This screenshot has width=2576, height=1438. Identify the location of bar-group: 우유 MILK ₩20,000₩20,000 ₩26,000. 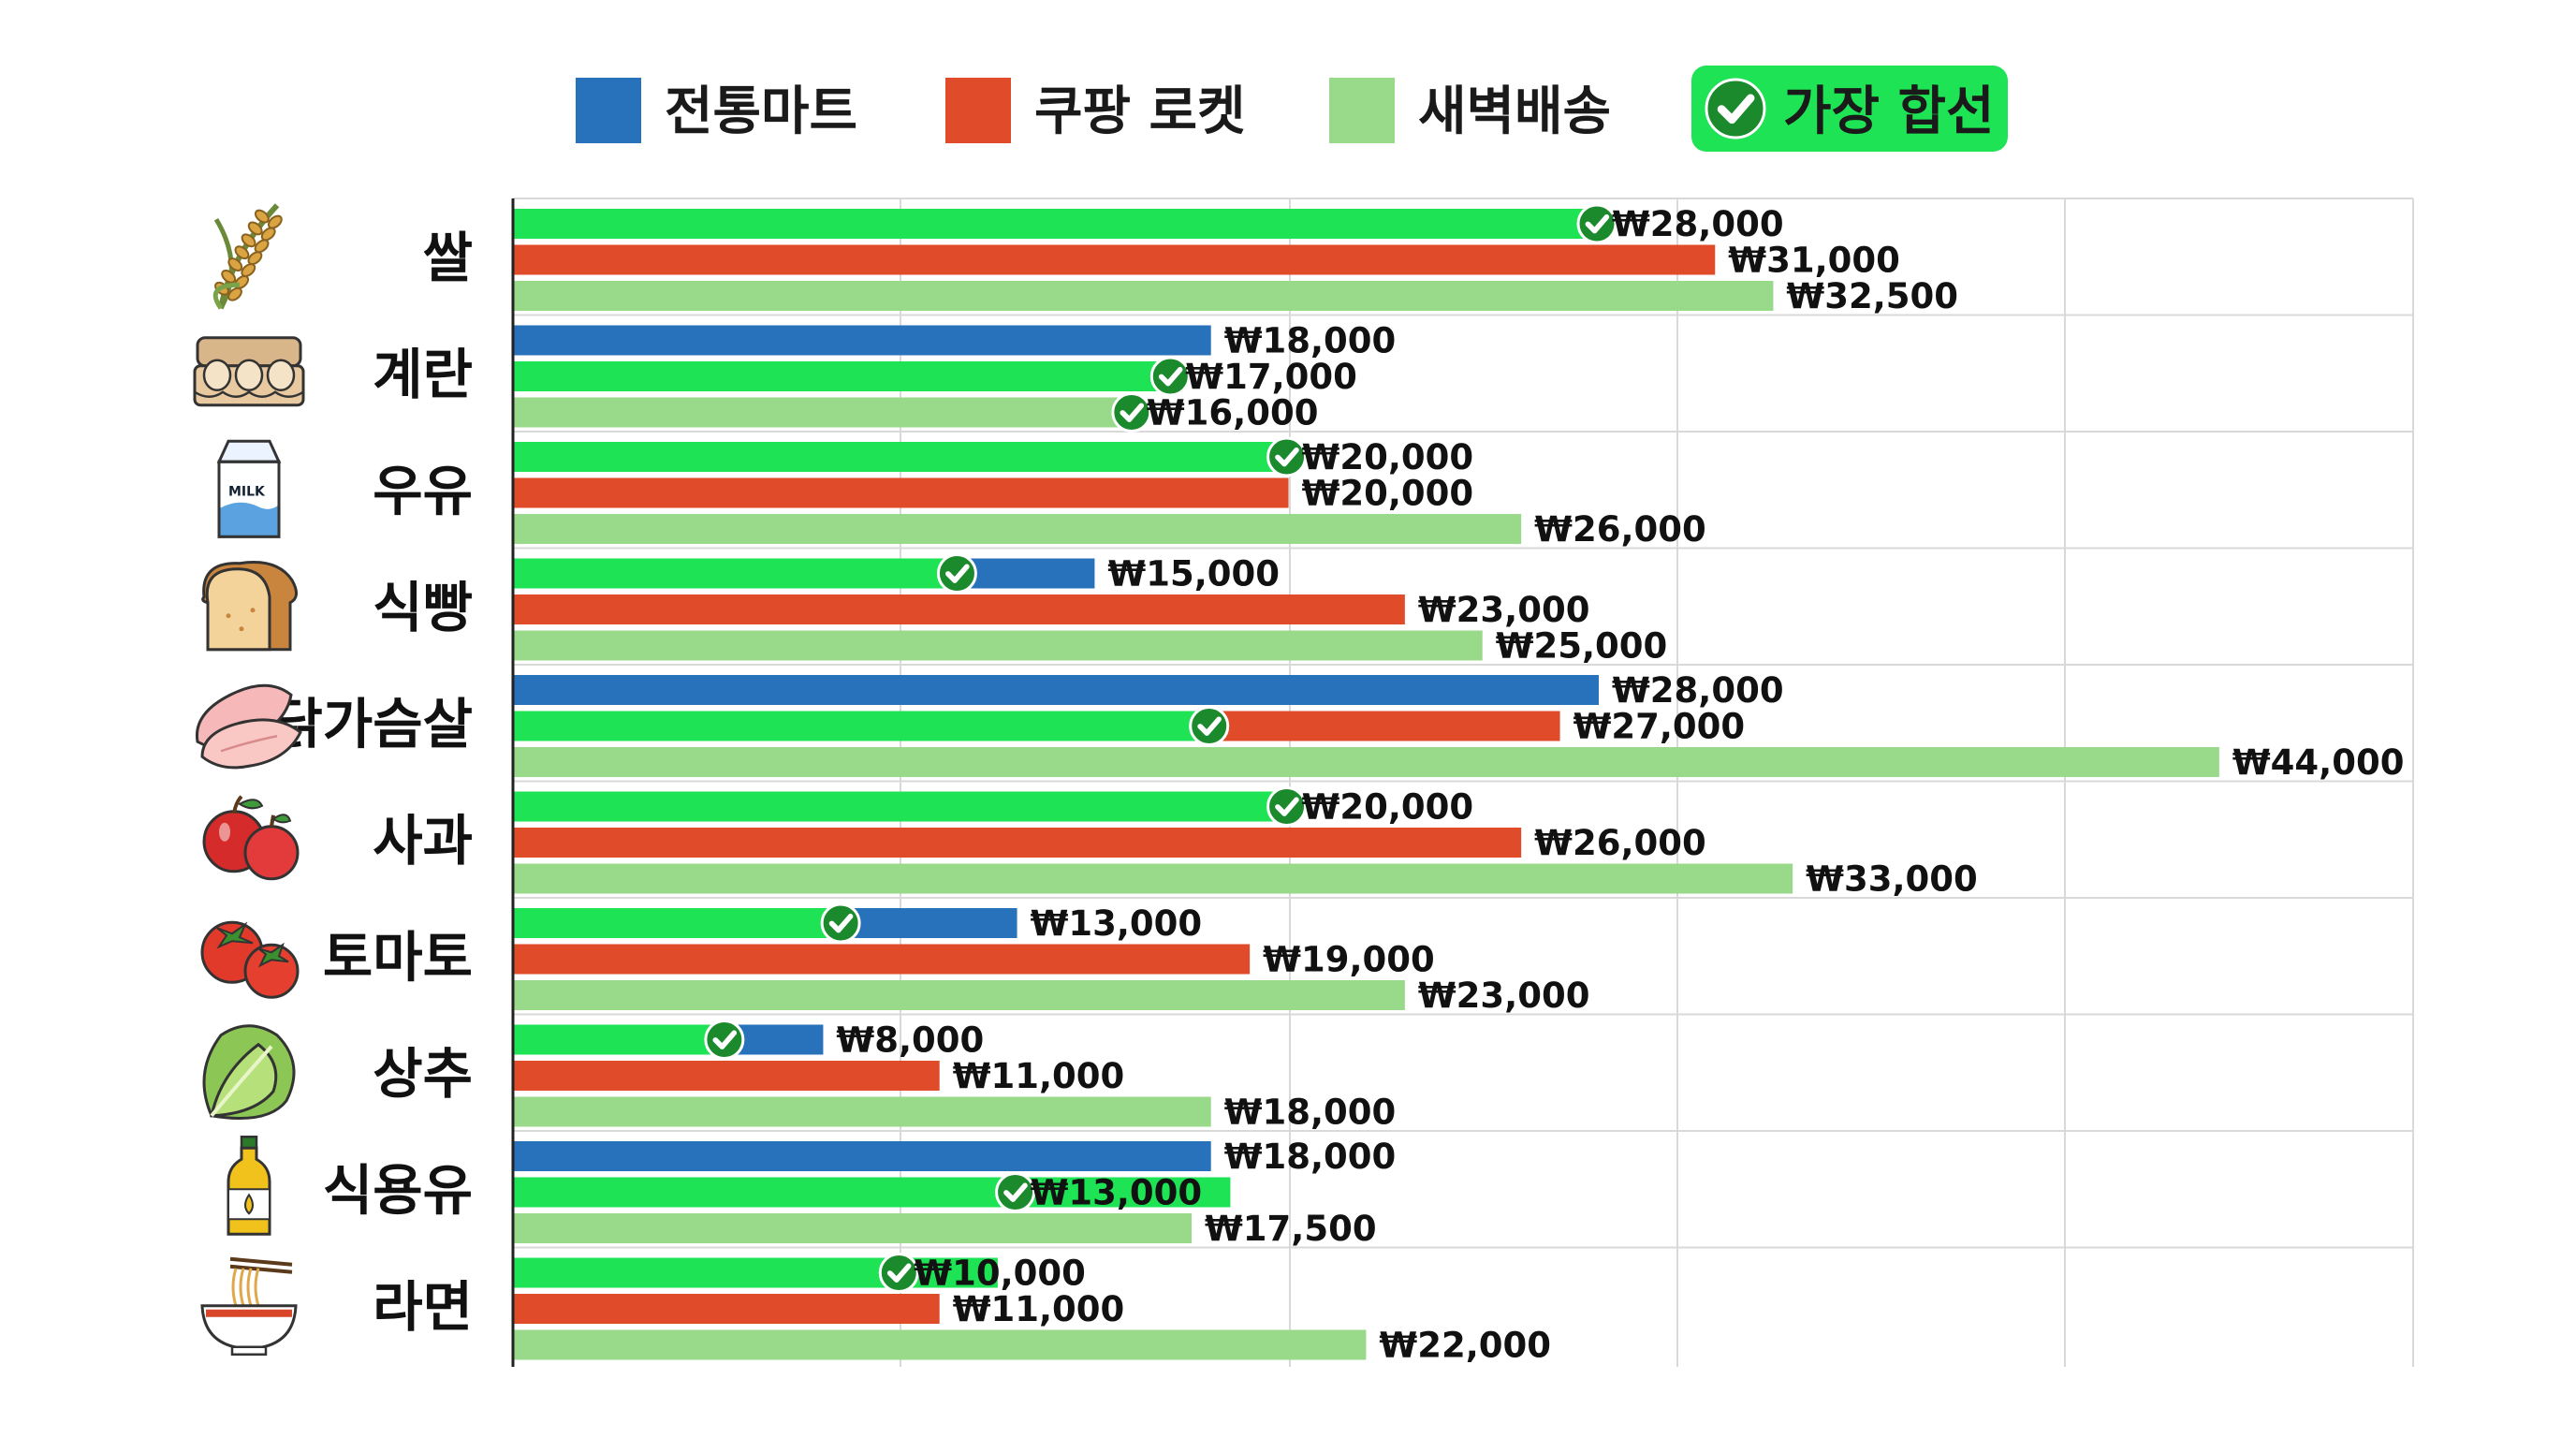
(961, 493).